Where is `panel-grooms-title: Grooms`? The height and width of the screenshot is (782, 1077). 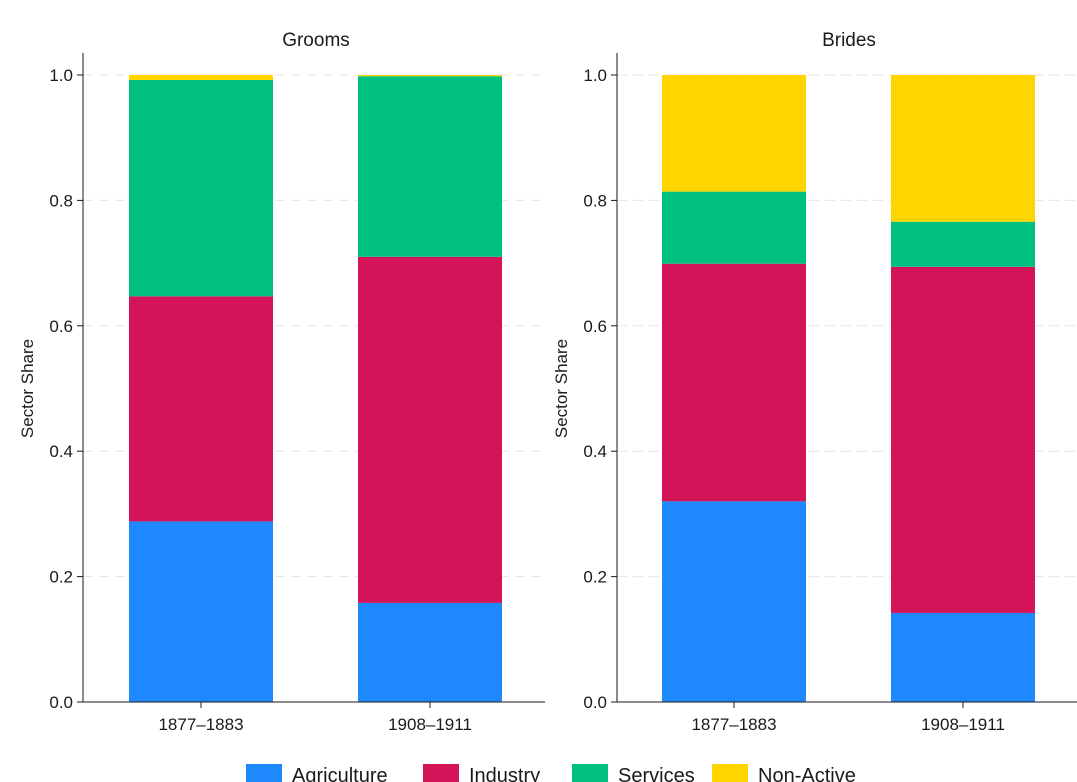 panel-grooms-title: Grooms is located at coordinates (316, 40).